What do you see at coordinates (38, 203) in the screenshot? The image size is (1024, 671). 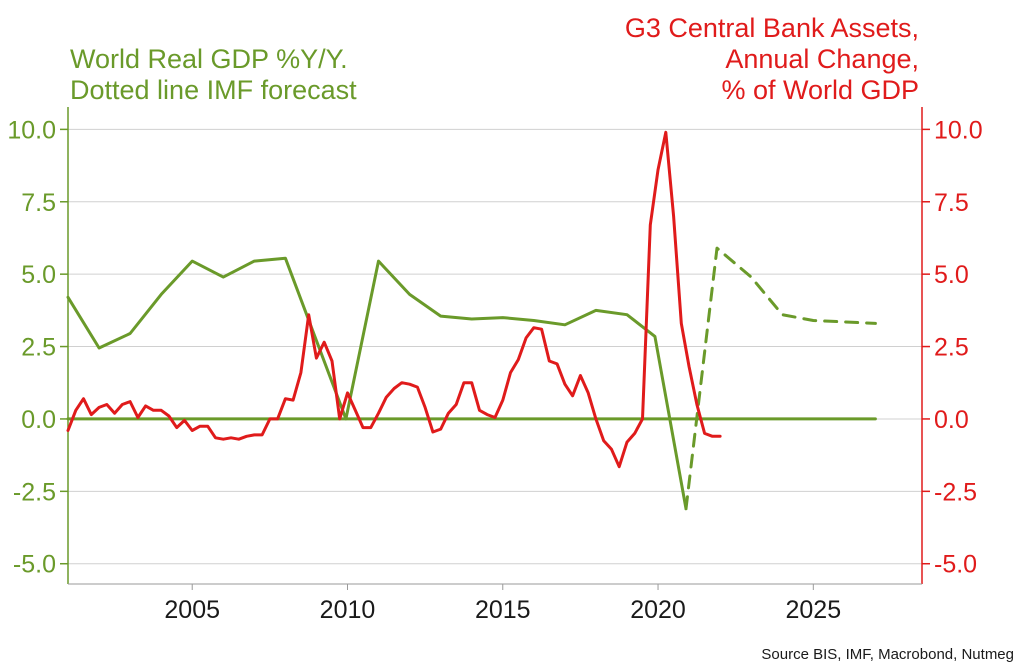 I see `left-tick-label: 7.5` at bounding box center [38, 203].